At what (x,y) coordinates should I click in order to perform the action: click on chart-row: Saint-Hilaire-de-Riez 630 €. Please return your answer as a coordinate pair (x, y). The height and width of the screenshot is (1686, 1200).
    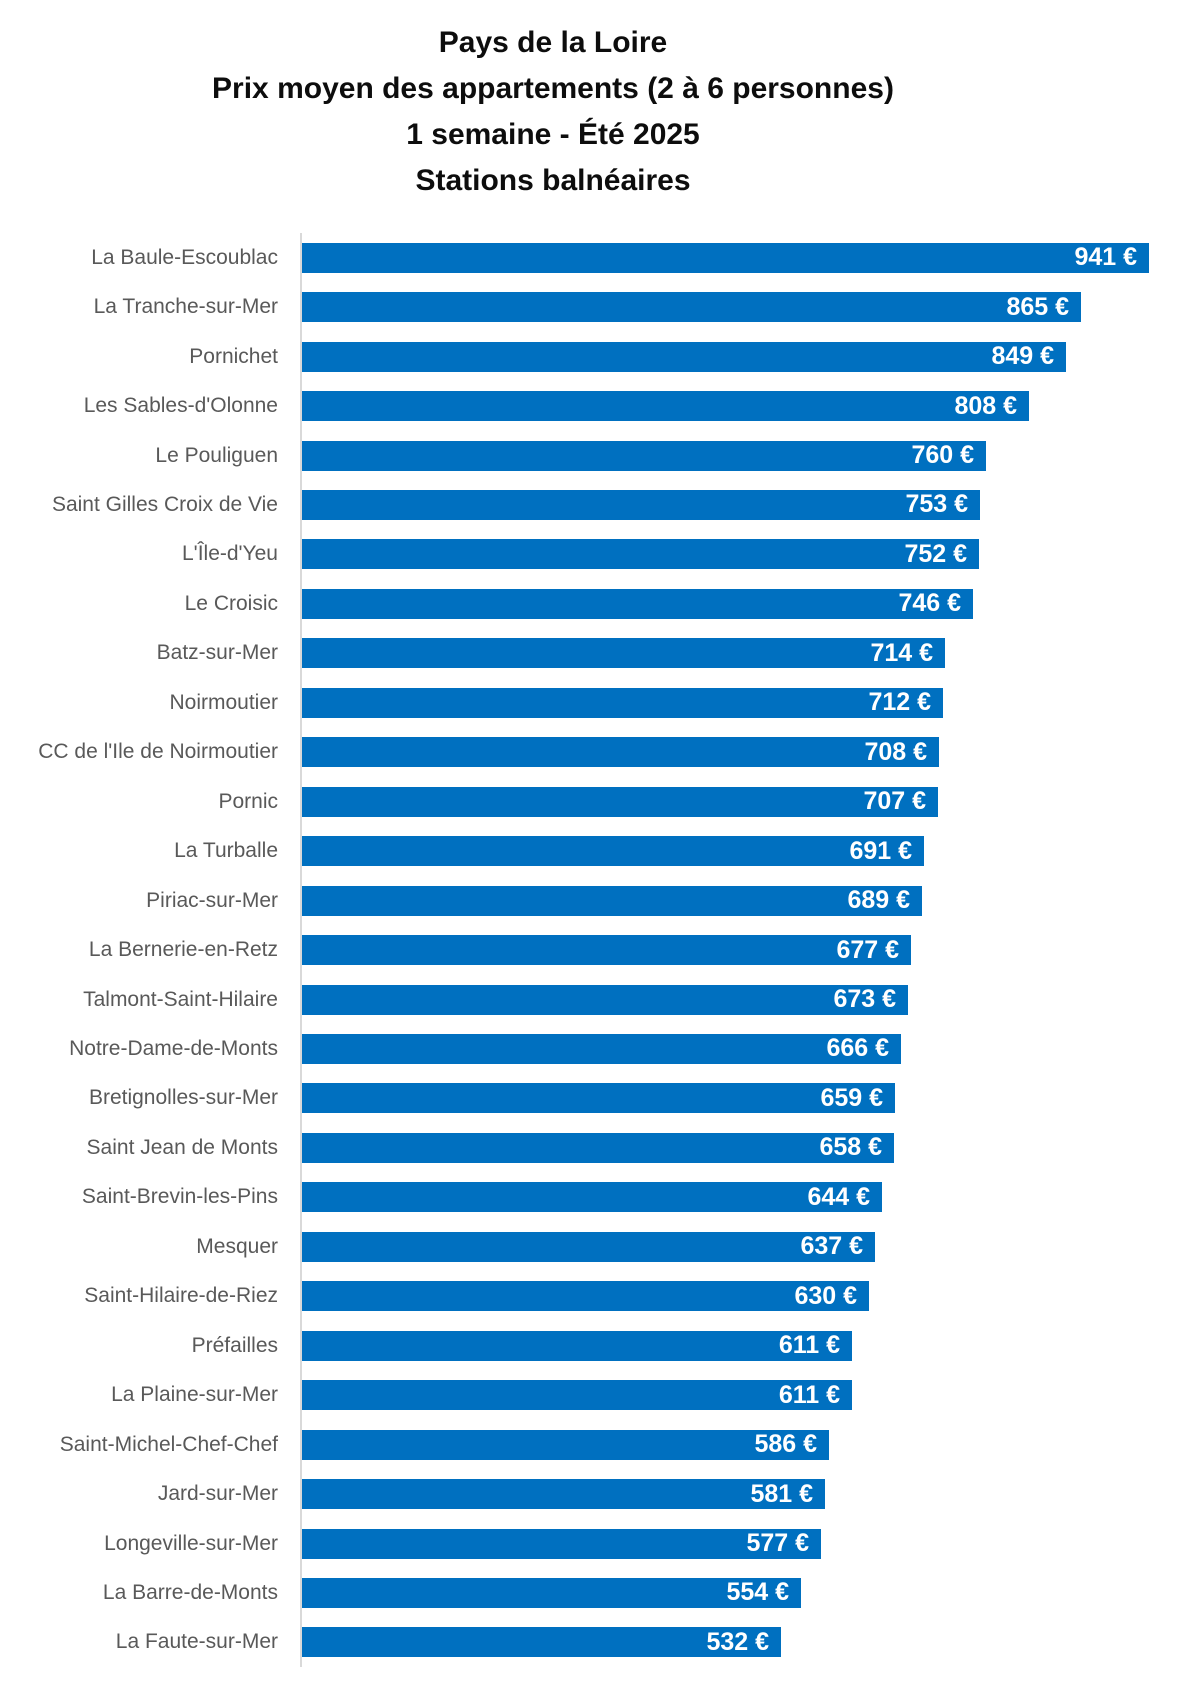
    Looking at the image, I should click on (600, 1296).